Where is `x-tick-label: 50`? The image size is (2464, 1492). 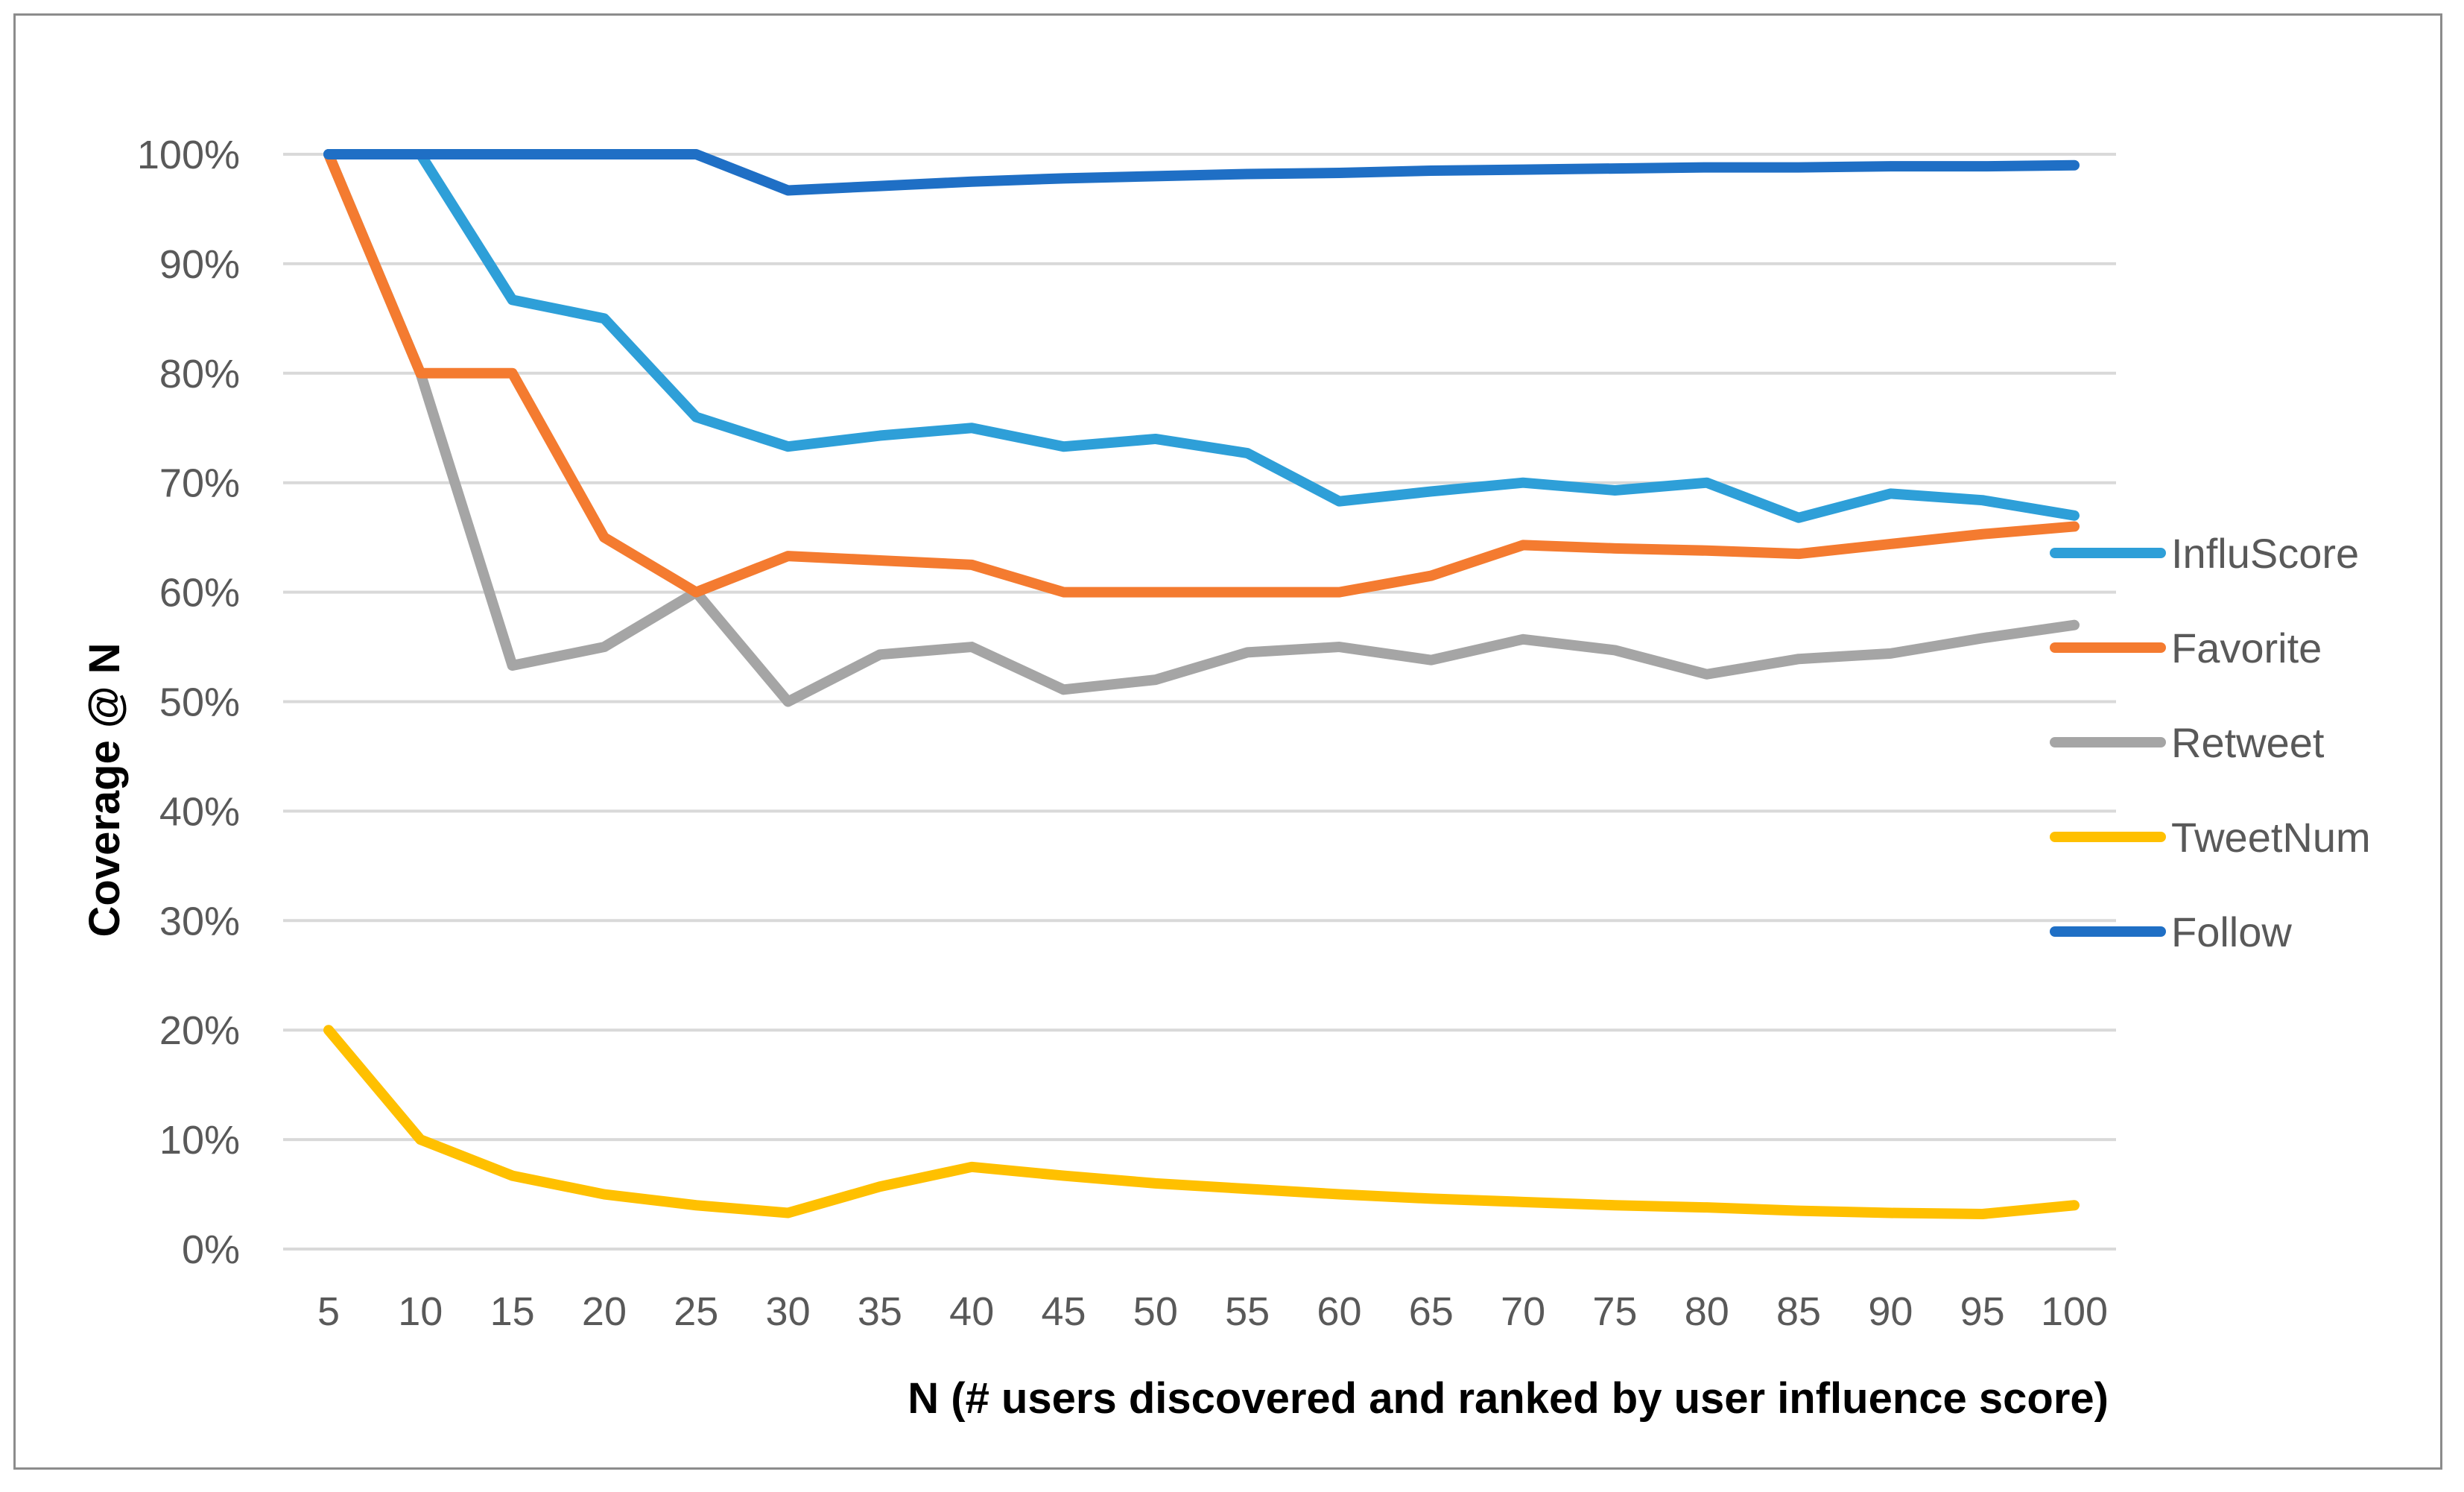 x-tick-label: 50 is located at coordinates (1155, 1311).